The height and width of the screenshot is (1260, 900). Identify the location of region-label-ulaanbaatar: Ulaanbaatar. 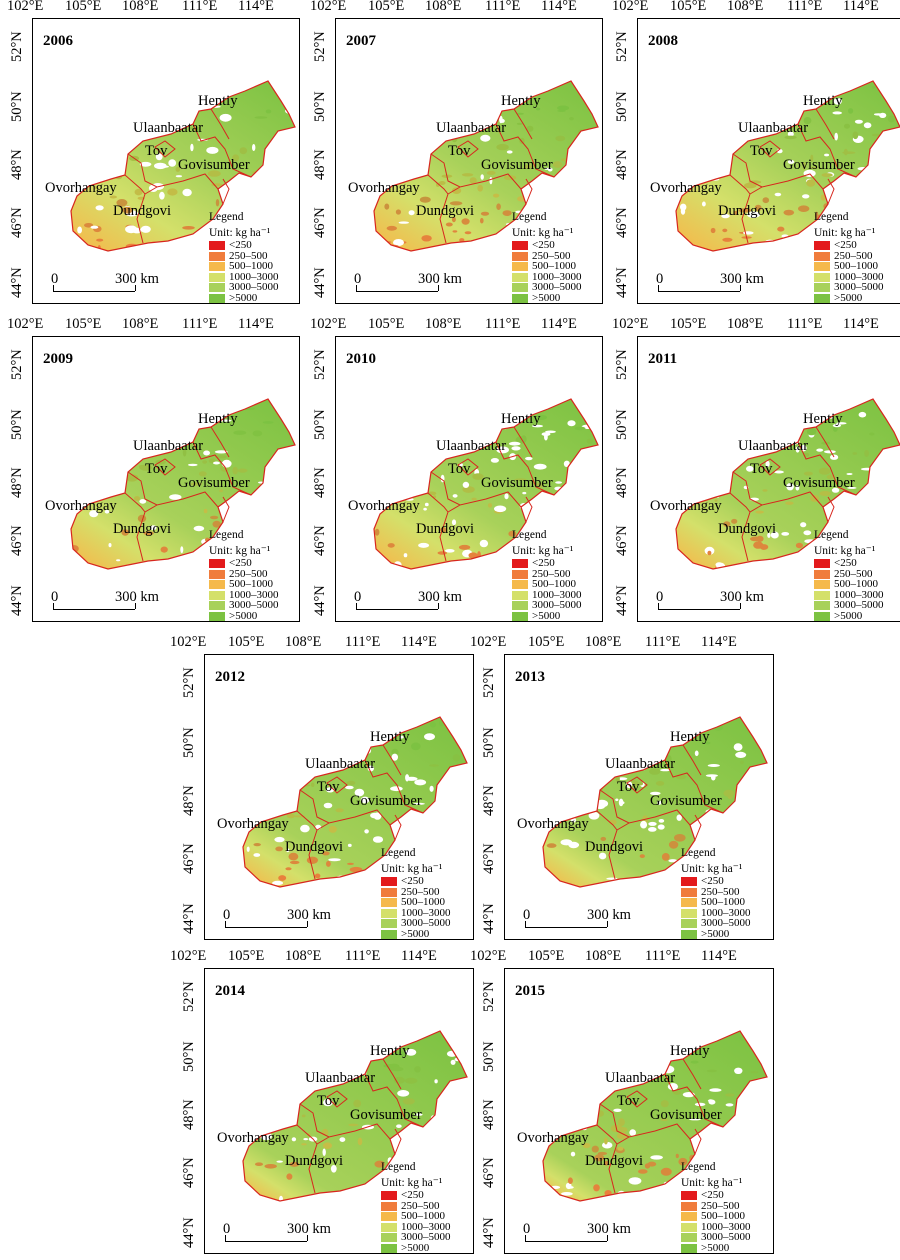
(773, 128).